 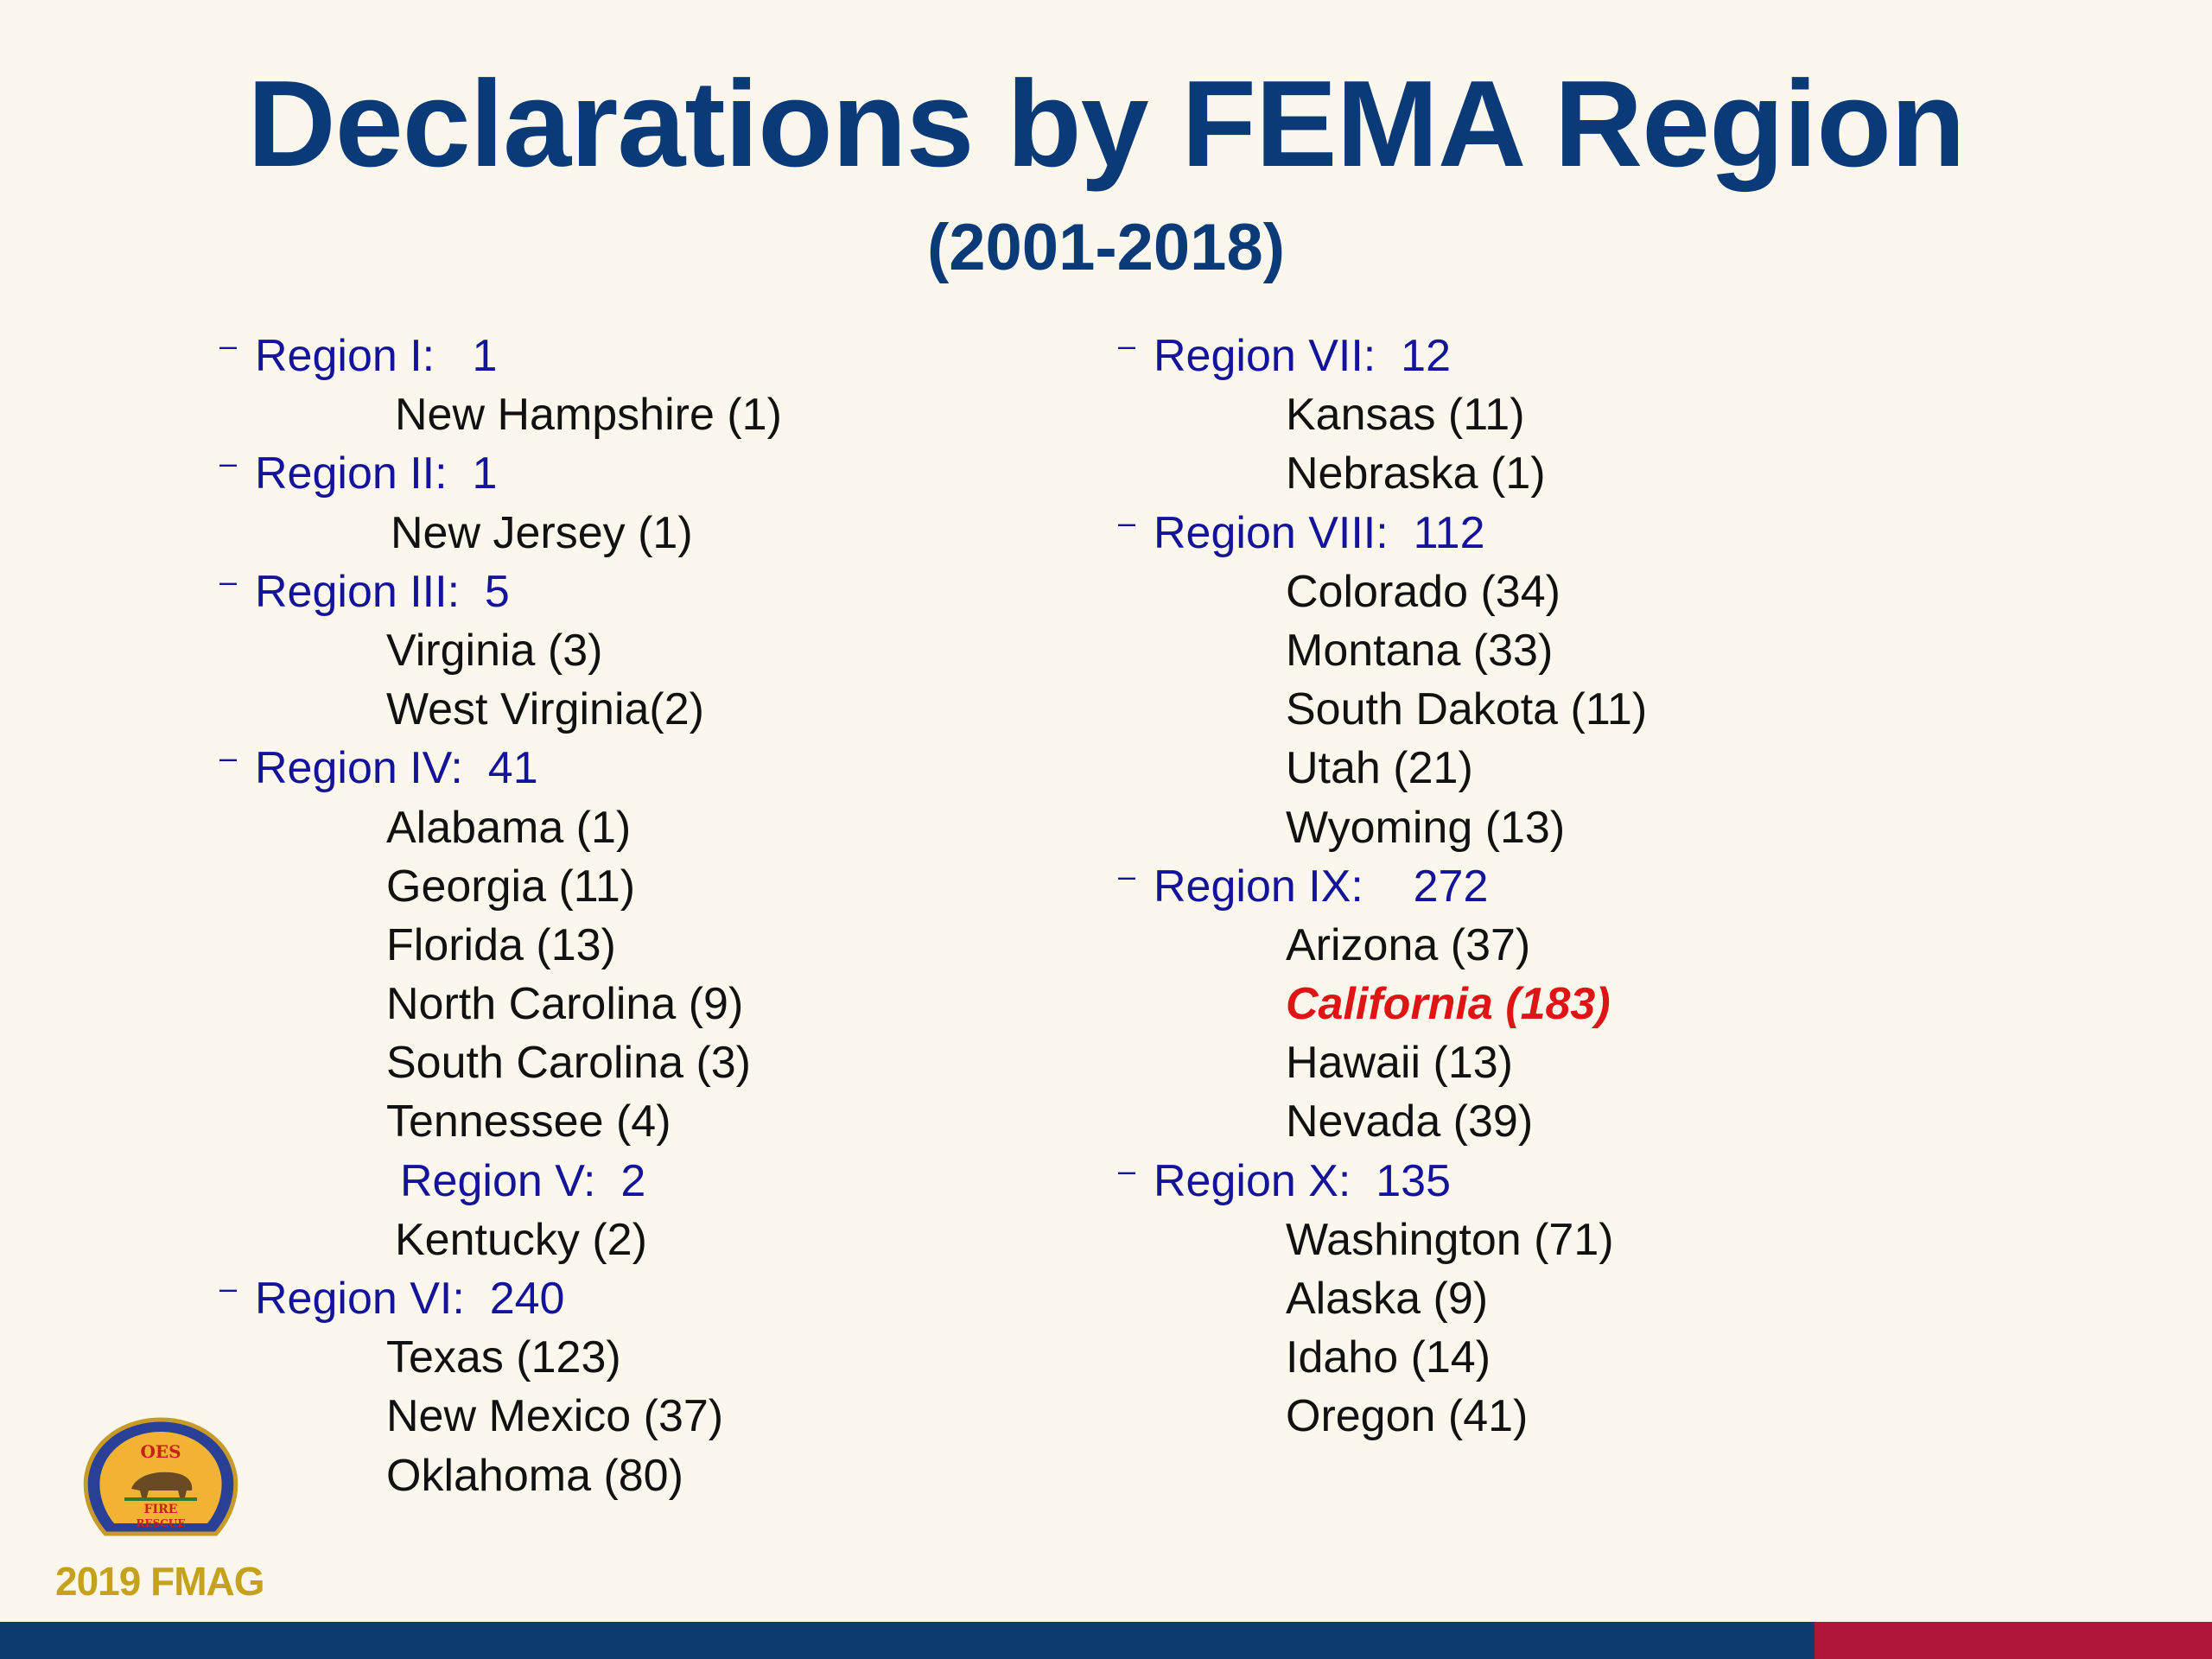 What do you see at coordinates (1409, 1121) in the screenshot?
I see `state-label: Nevada (39)` at bounding box center [1409, 1121].